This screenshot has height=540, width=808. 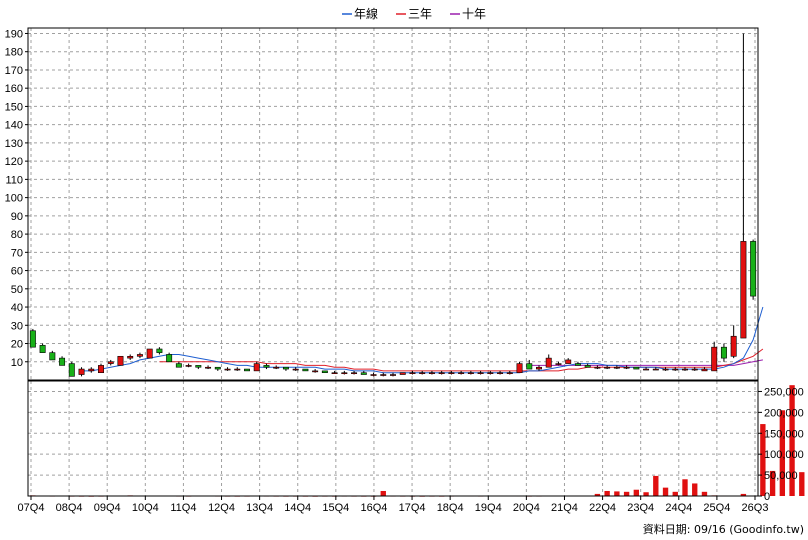 I want to click on price-tick-label-10: 110, so click(x=14, y=180).